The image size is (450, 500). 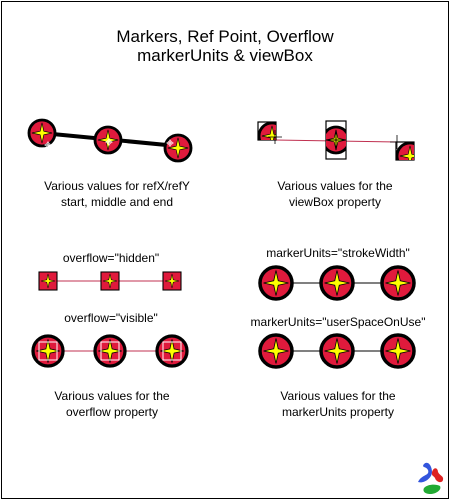 What do you see at coordinates (338, 322) in the screenshot?
I see `marker-units-user-space-label: markerUnits="userSpaceOnUse"` at bounding box center [338, 322].